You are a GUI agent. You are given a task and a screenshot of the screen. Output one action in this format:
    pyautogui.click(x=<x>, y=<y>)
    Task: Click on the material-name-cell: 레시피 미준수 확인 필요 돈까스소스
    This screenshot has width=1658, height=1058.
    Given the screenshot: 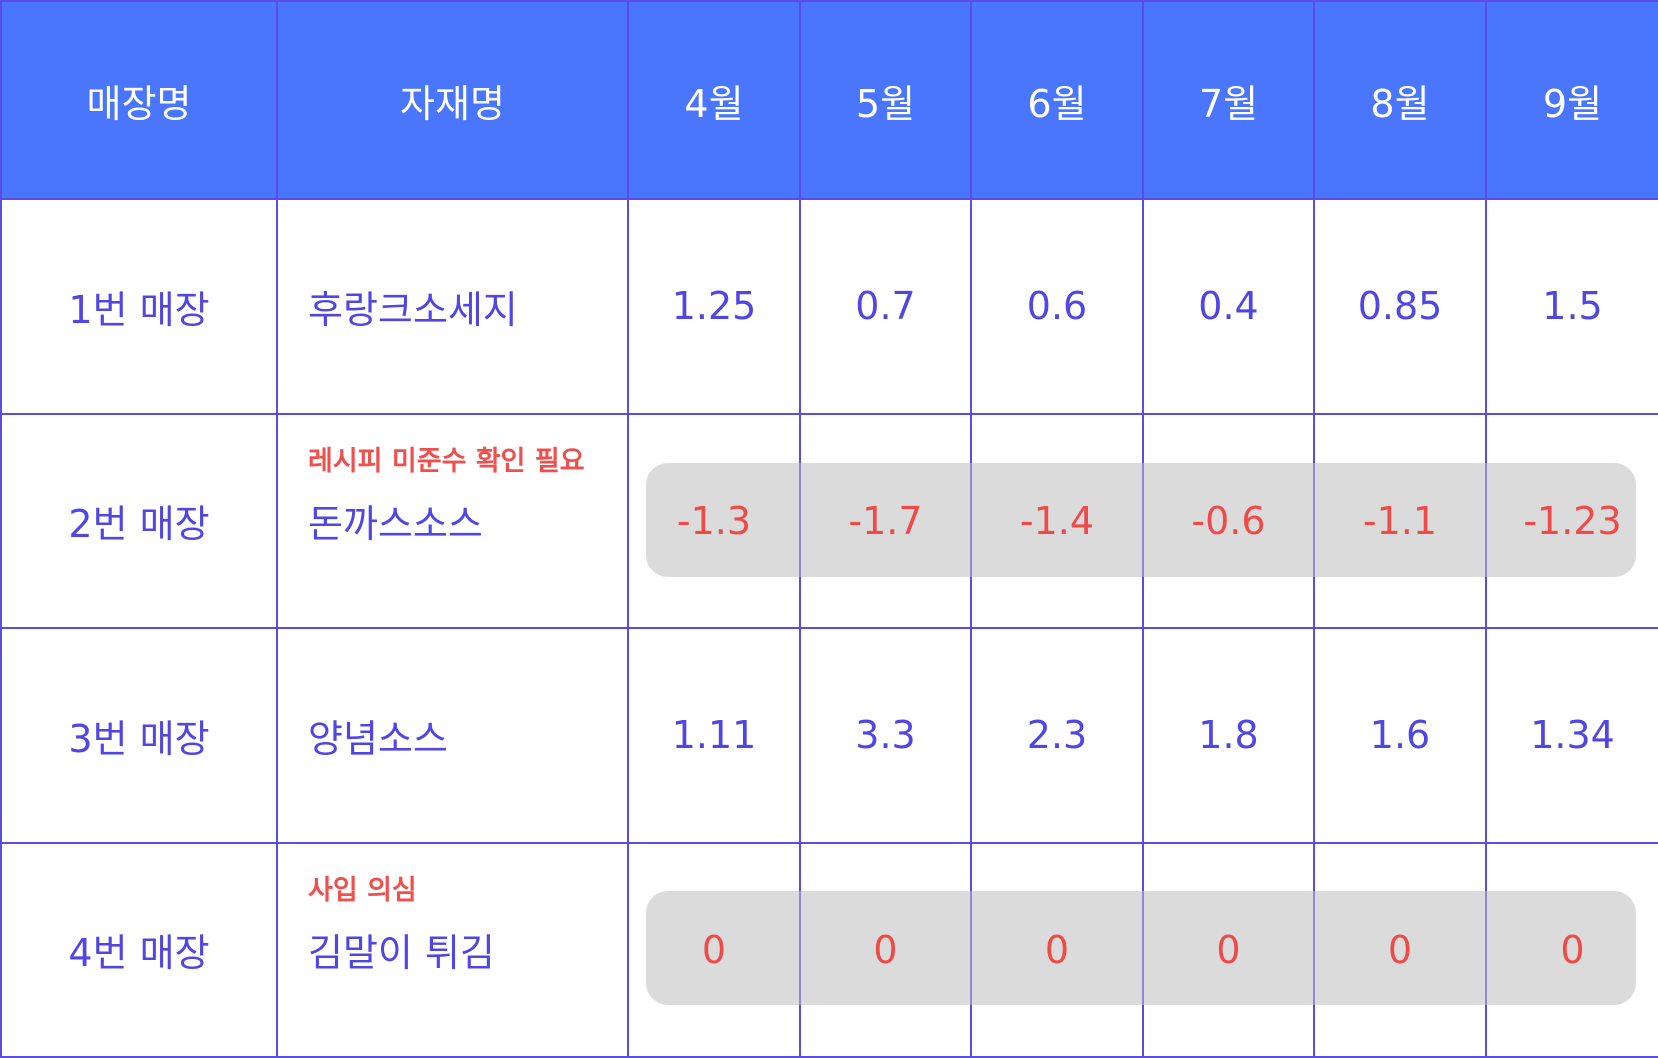 What is the action you would take?
    pyautogui.click(x=452, y=520)
    